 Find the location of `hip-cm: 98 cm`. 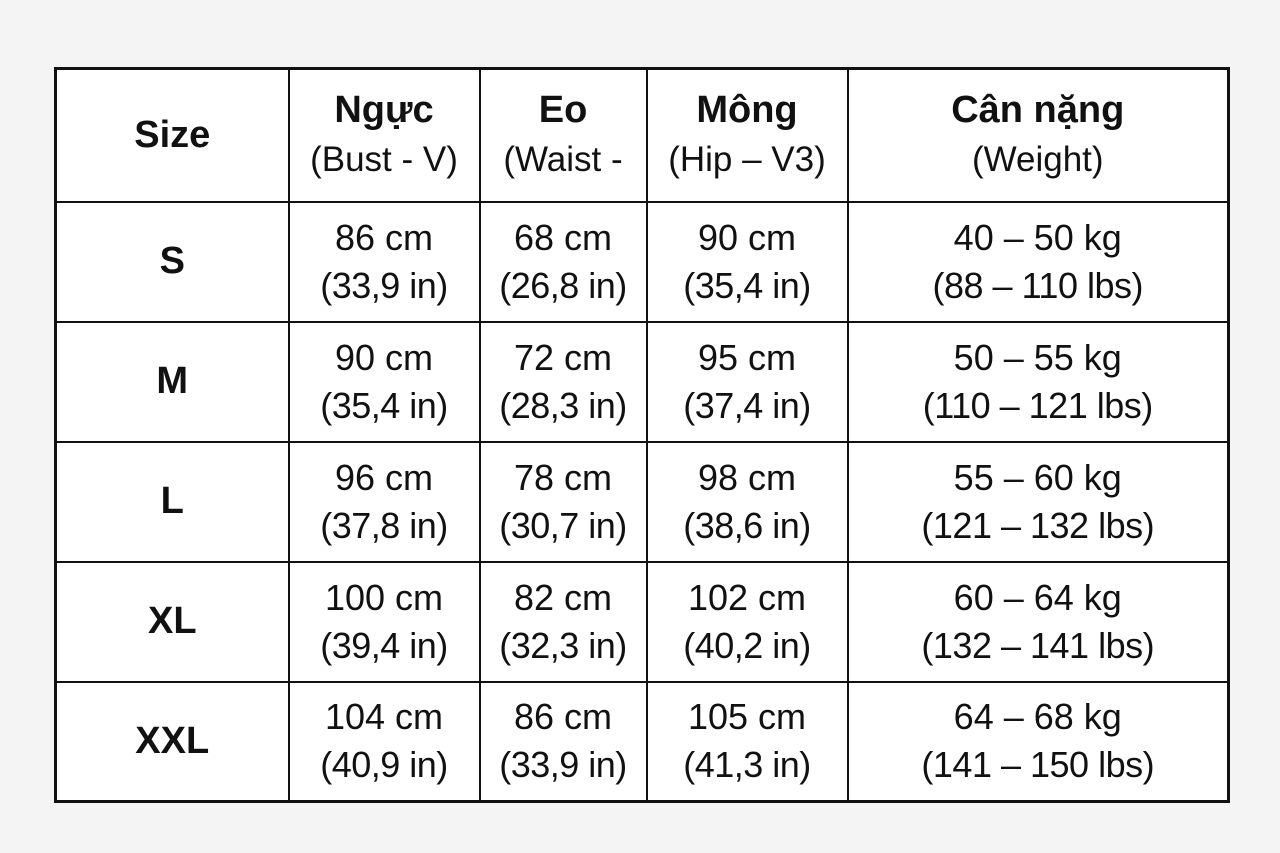

hip-cm: 98 cm is located at coordinates (747, 477).